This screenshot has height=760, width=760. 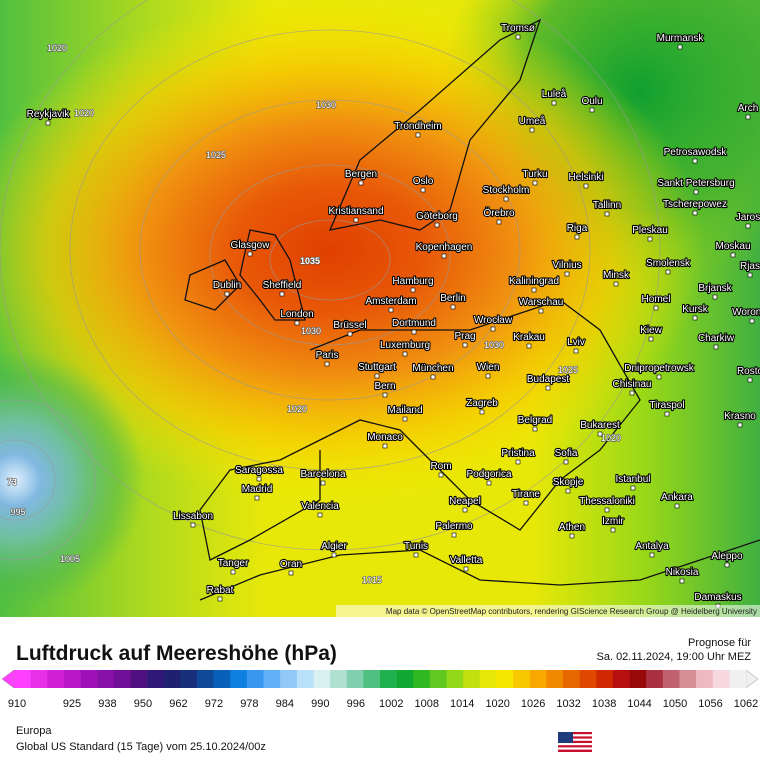 I want to click on city-label: Brjansk, so click(x=715, y=288).